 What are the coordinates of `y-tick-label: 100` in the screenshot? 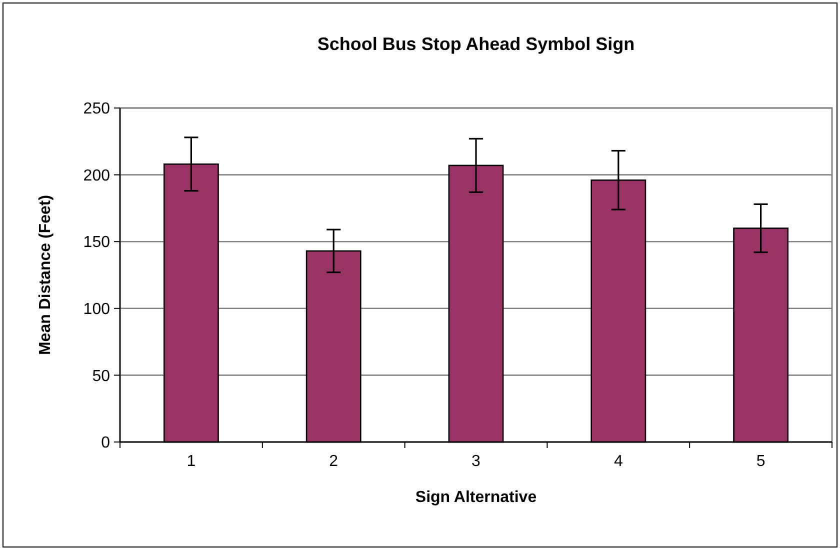 It's located at (96, 309).